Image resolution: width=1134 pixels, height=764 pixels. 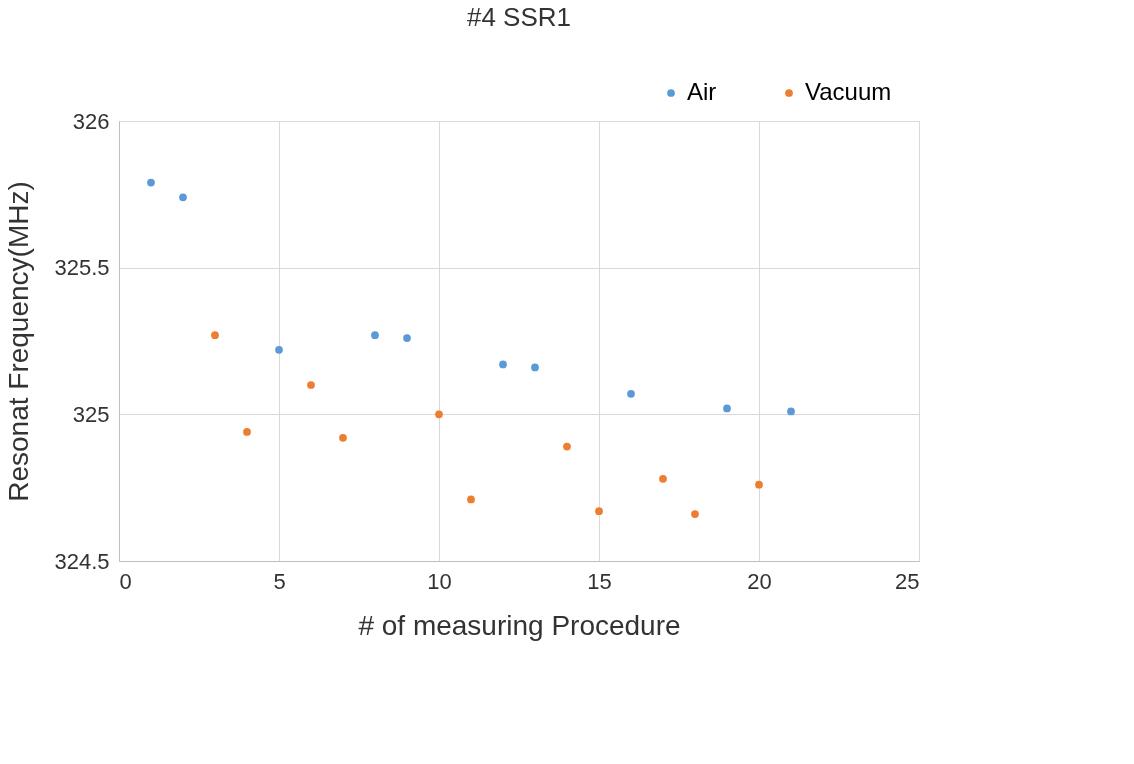 I want to click on x-tick-label: 20, so click(x=759, y=581).